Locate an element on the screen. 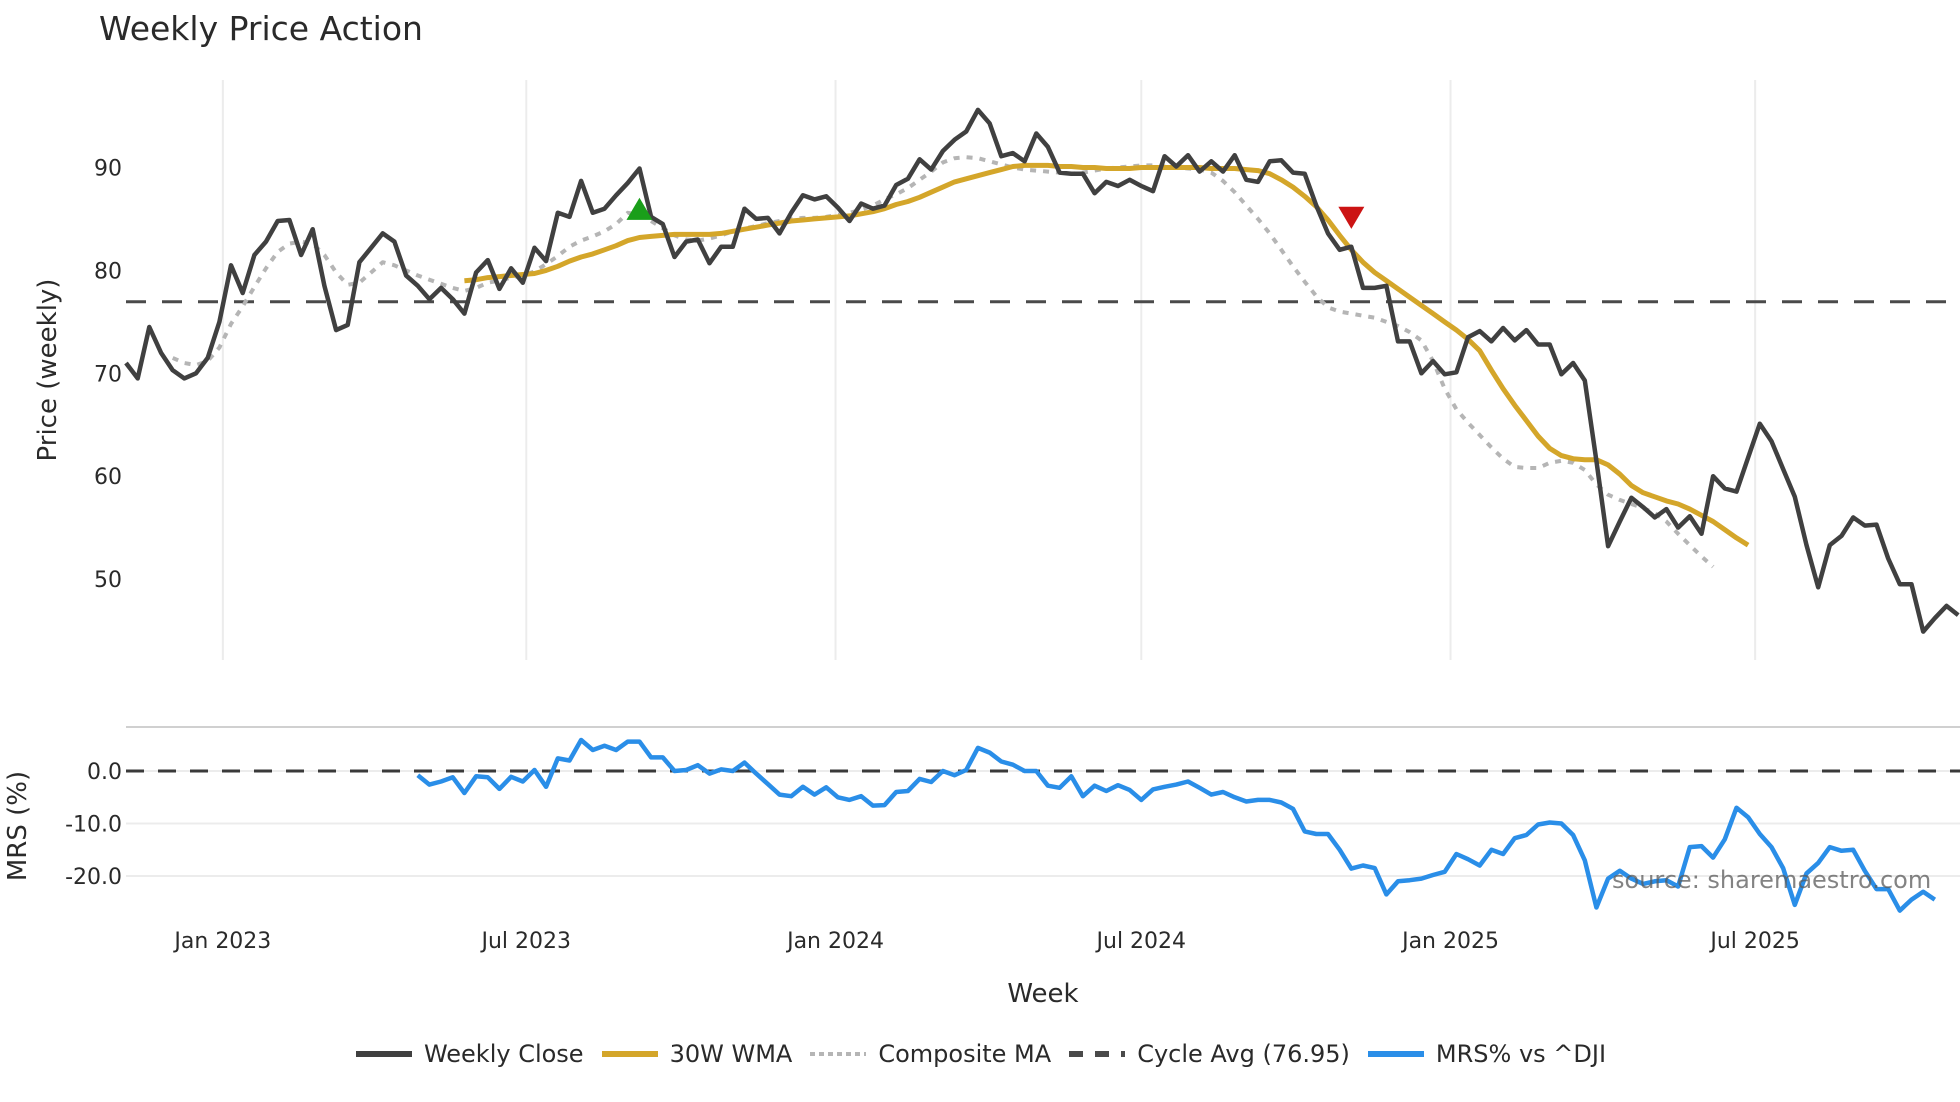  x-axis-label: Week is located at coordinates (1042, 994).